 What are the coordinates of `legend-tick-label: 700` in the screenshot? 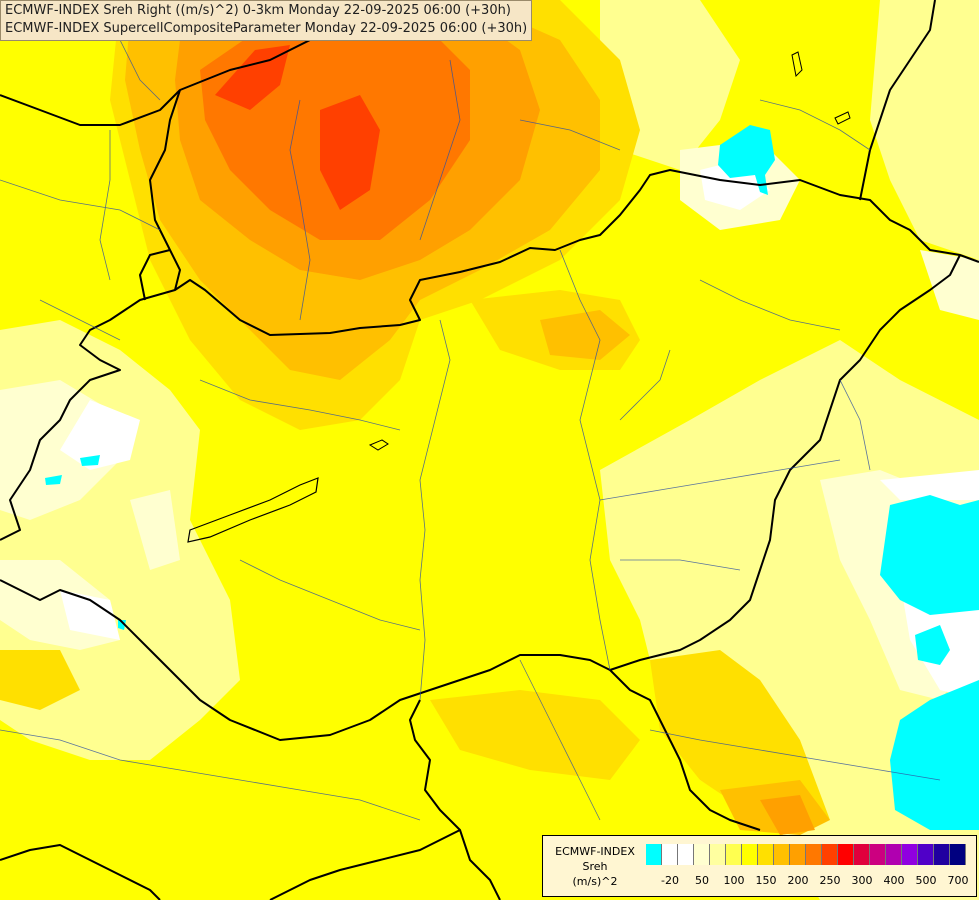 It's located at (958, 880).